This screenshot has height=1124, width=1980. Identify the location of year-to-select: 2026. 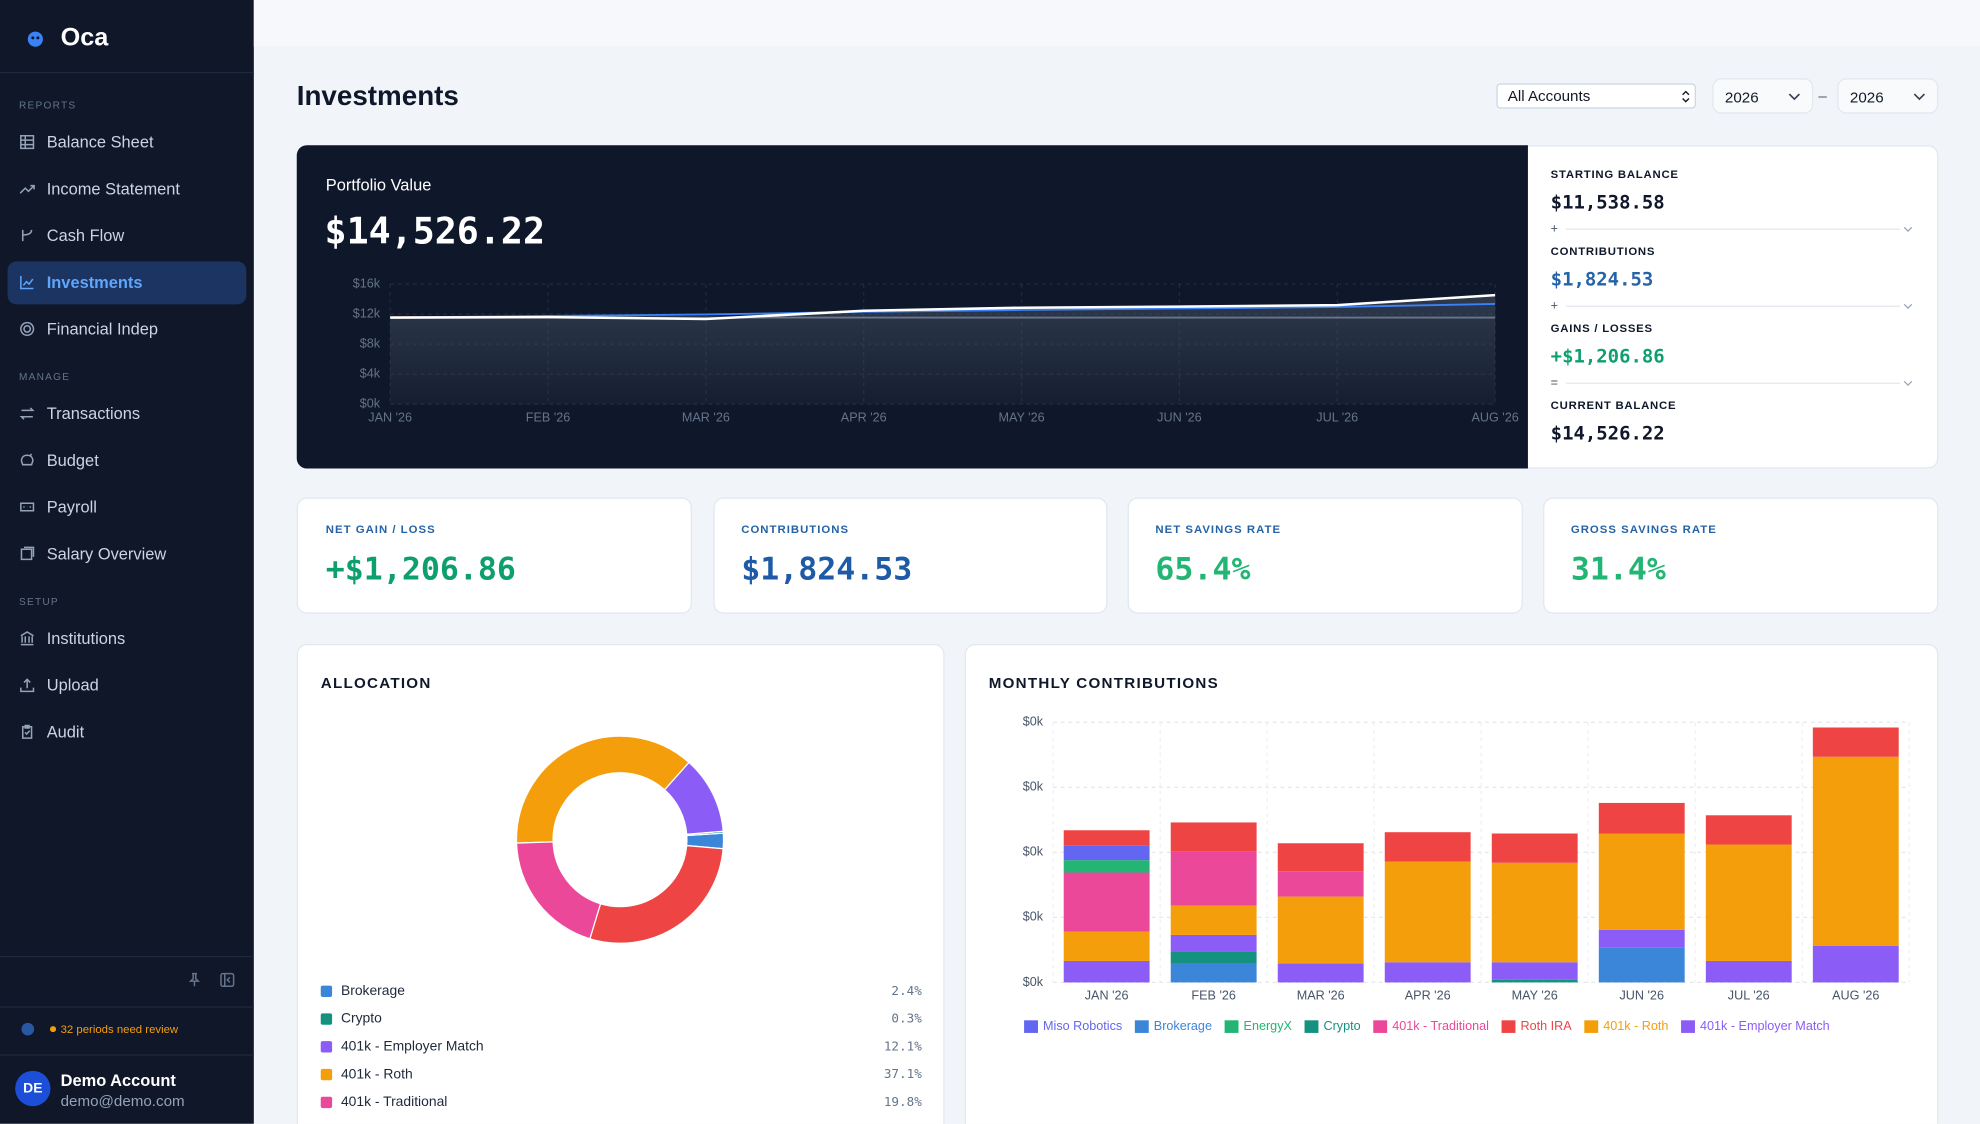
(1888, 96).